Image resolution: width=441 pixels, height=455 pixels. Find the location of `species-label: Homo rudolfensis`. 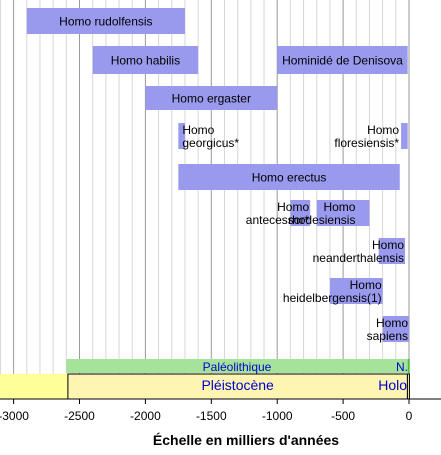

species-label: Homo rudolfensis is located at coordinates (105, 22).